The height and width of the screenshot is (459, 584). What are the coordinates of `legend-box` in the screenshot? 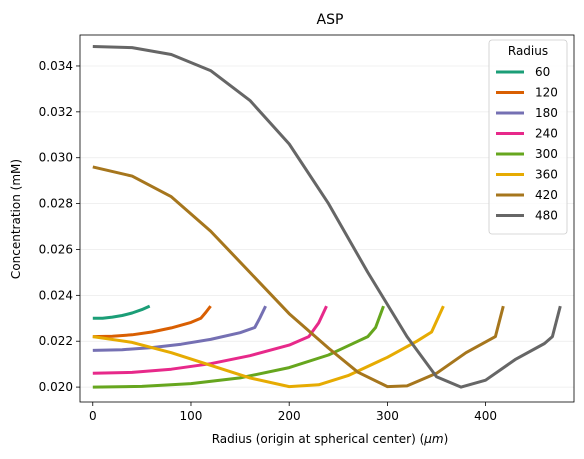 It's located at (528, 137).